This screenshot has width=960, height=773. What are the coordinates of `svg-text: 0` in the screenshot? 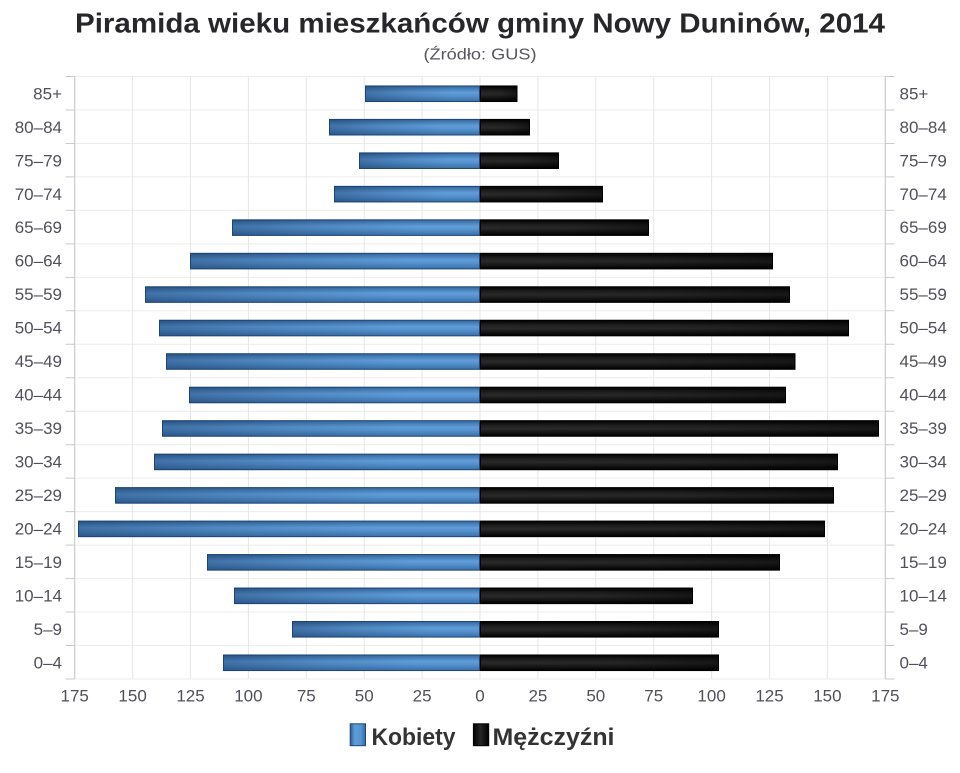 It's located at (479, 696).